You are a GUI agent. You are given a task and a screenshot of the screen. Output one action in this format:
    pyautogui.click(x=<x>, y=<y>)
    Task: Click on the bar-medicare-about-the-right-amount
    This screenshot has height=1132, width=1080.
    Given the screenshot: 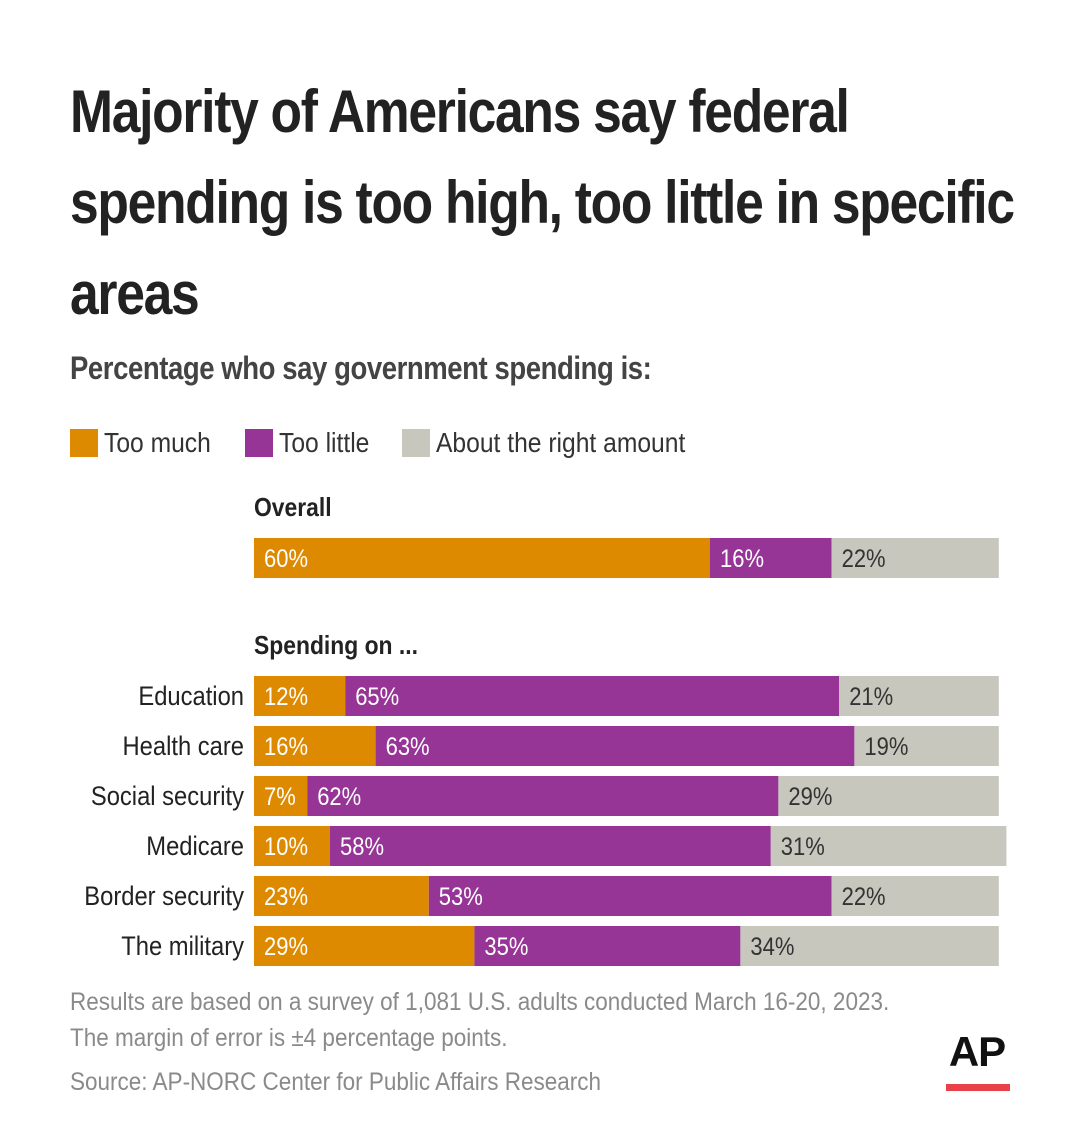 What is the action you would take?
    pyautogui.click(x=888, y=846)
    